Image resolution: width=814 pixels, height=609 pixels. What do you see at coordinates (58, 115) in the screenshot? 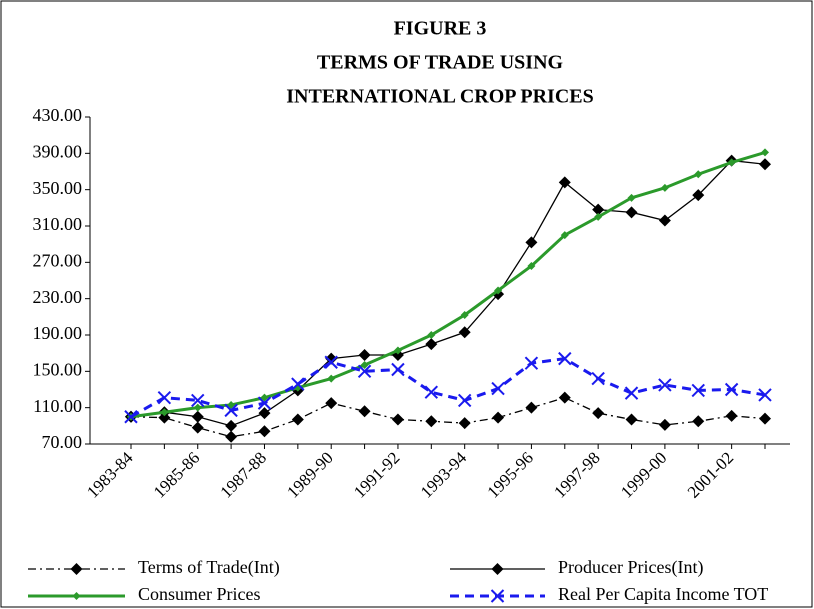
I see `y-tick-label: 430.00` at bounding box center [58, 115].